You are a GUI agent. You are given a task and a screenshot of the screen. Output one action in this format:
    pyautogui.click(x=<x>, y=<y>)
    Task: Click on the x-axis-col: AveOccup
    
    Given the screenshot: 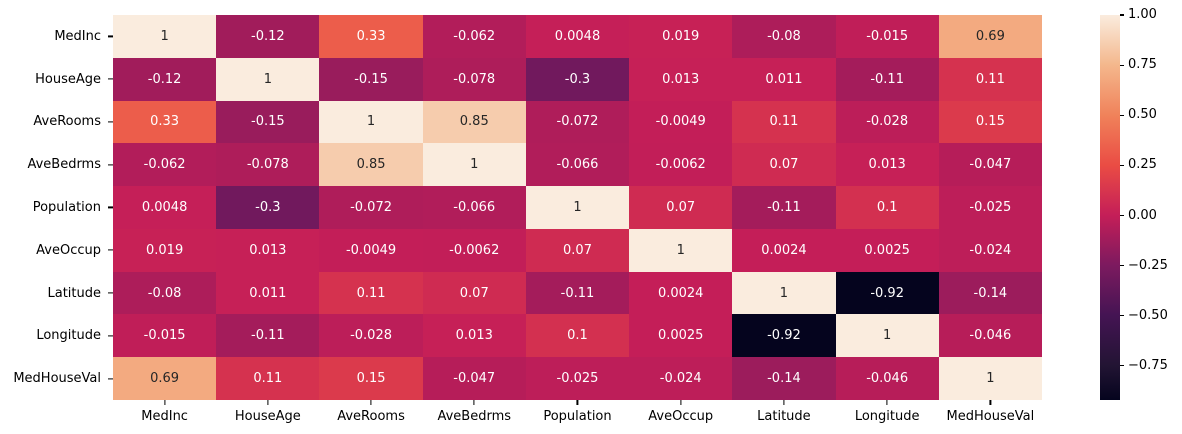 What is the action you would take?
    pyautogui.click(x=680, y=415)
    